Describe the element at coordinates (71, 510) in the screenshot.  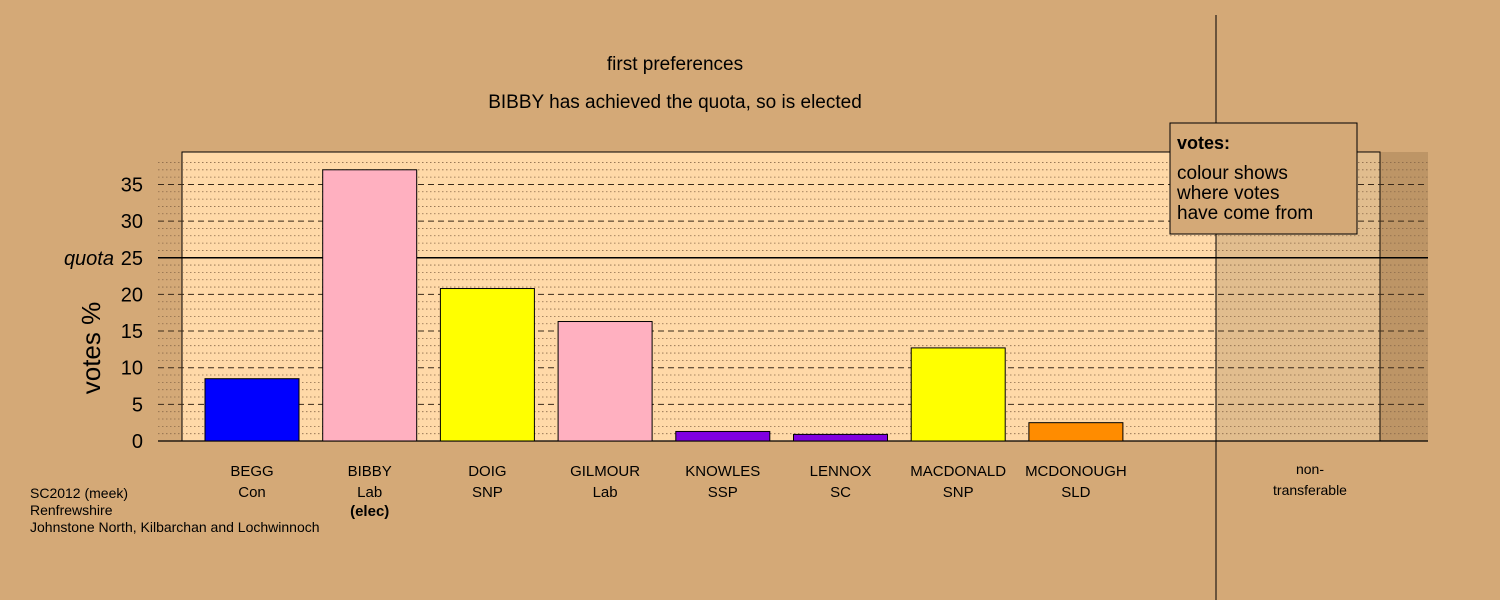
I see `footer-line: Renfrewshire` at that location.